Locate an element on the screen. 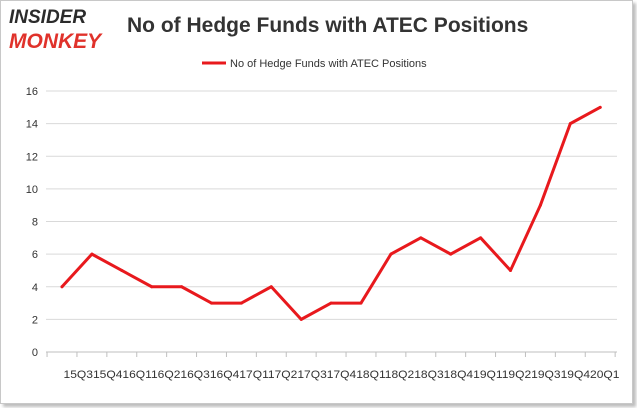 The height and width of the screenshot is (408, 637). y-tick-label: 6 is located at coordinates (35, 255).